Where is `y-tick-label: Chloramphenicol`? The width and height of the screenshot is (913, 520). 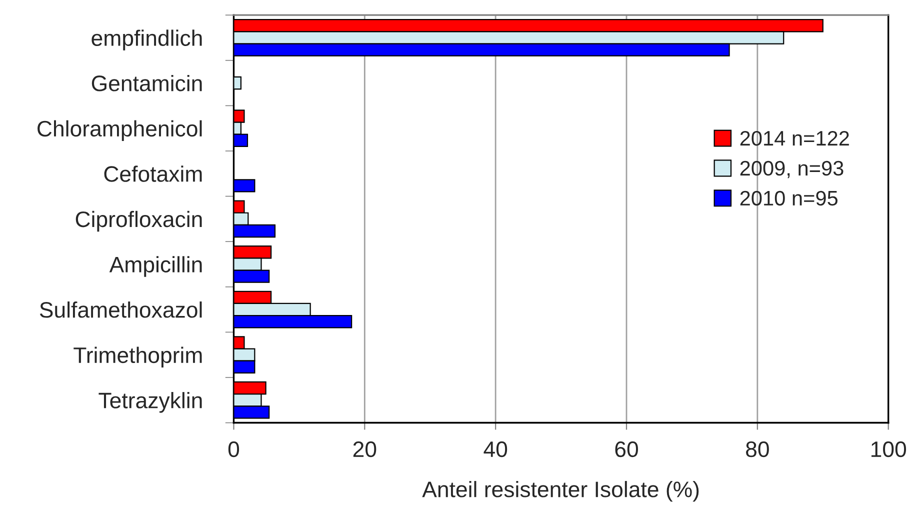 y-tick-label: Chloramphenicol is located at coordinates (120, 130).